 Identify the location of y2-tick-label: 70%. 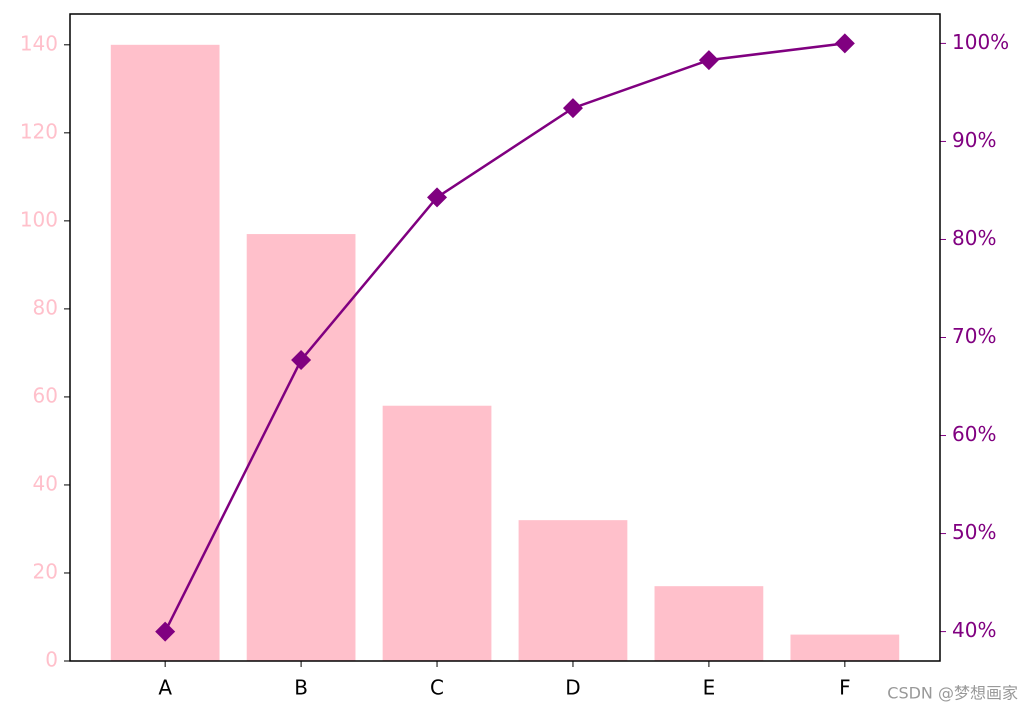
(974, 336).